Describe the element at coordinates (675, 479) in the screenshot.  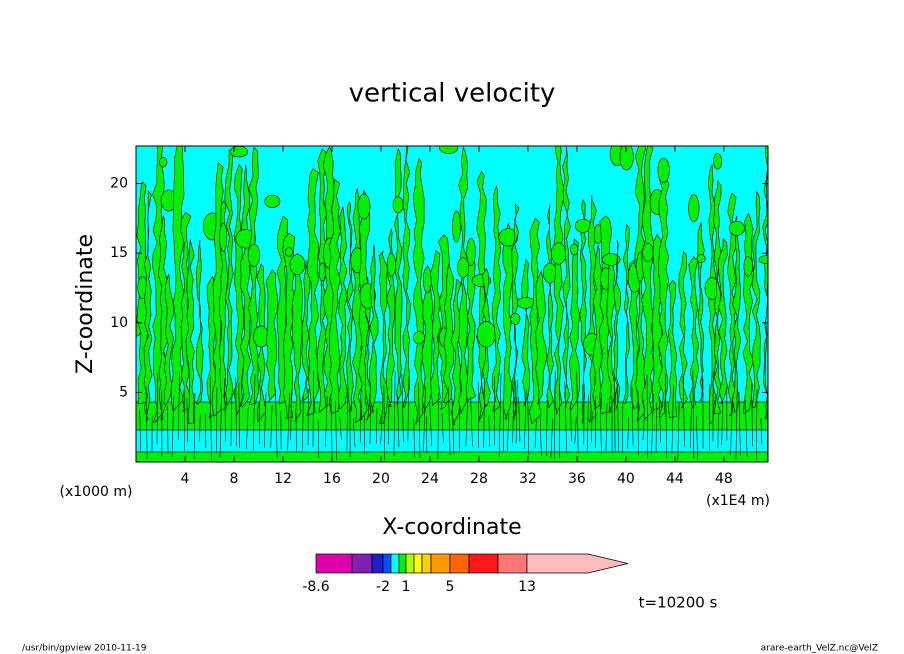
I see `x-tick-label: 44` at that location.